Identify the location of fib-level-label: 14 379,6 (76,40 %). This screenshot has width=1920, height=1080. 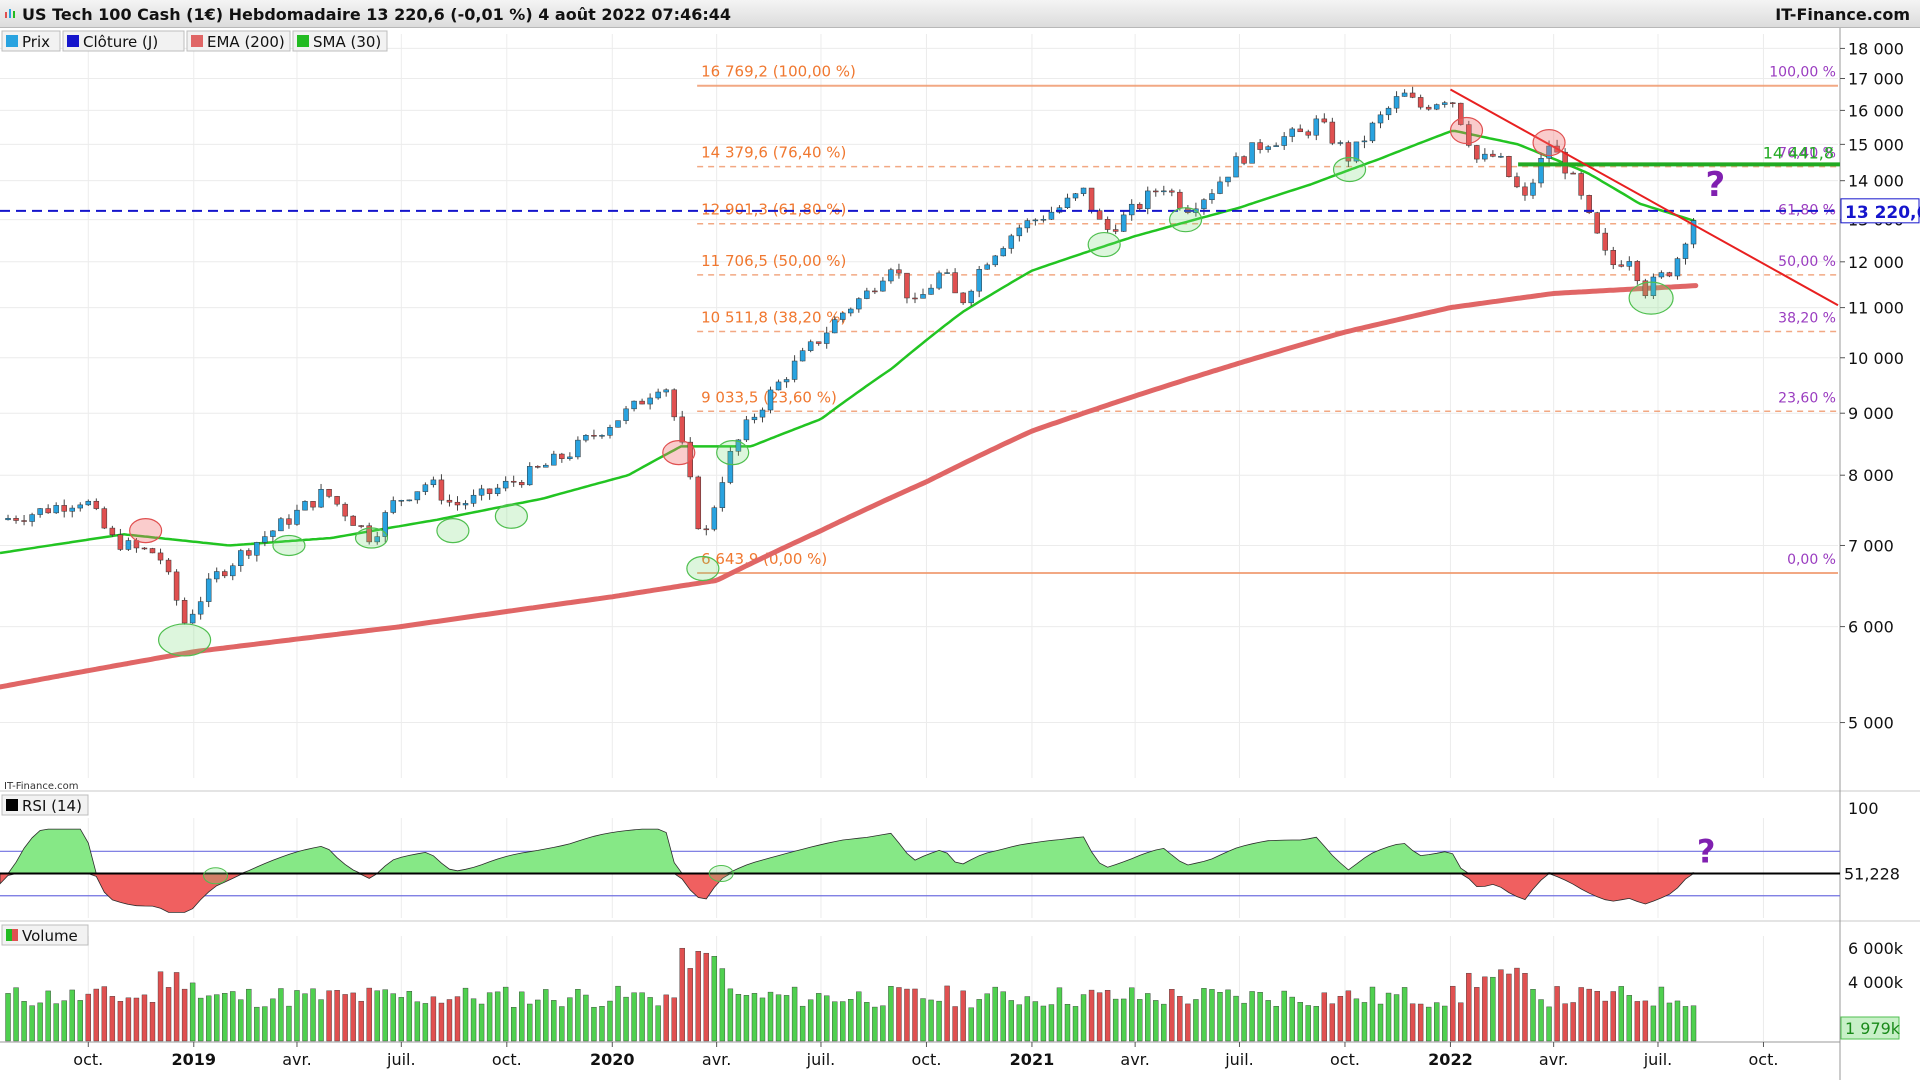
(773, 153).